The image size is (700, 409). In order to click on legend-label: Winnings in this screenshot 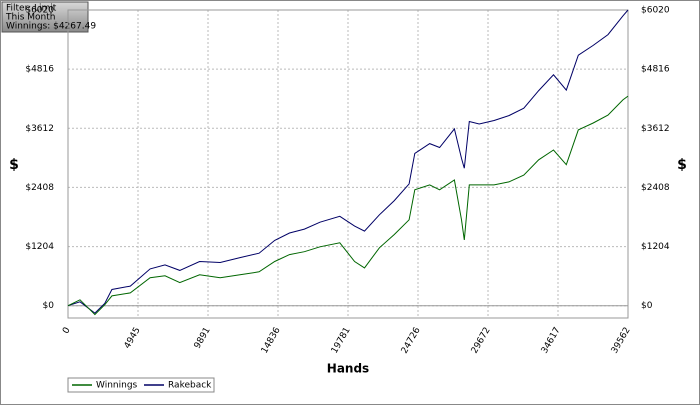, I will do `click(117, 386)`.